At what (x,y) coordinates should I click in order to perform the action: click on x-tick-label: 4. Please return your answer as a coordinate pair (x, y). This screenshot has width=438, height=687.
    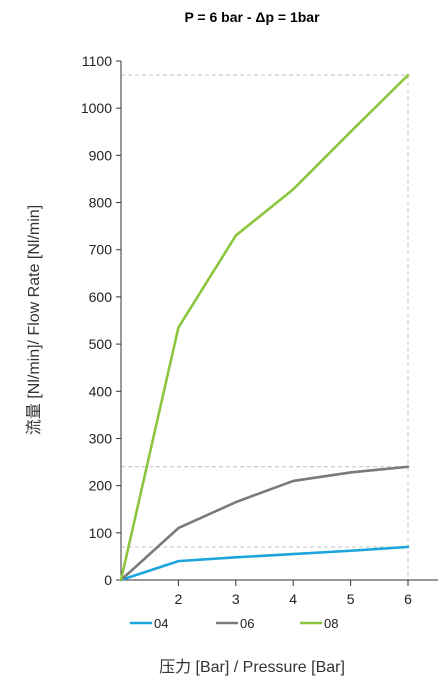
    Looking at the image, I should click on (293, 599).